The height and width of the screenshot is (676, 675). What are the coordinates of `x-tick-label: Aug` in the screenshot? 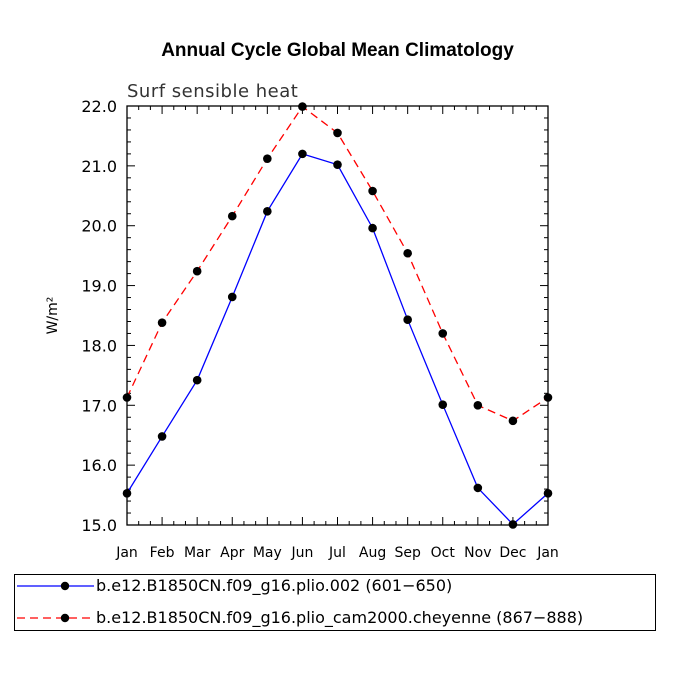 It's located at (372, 553).